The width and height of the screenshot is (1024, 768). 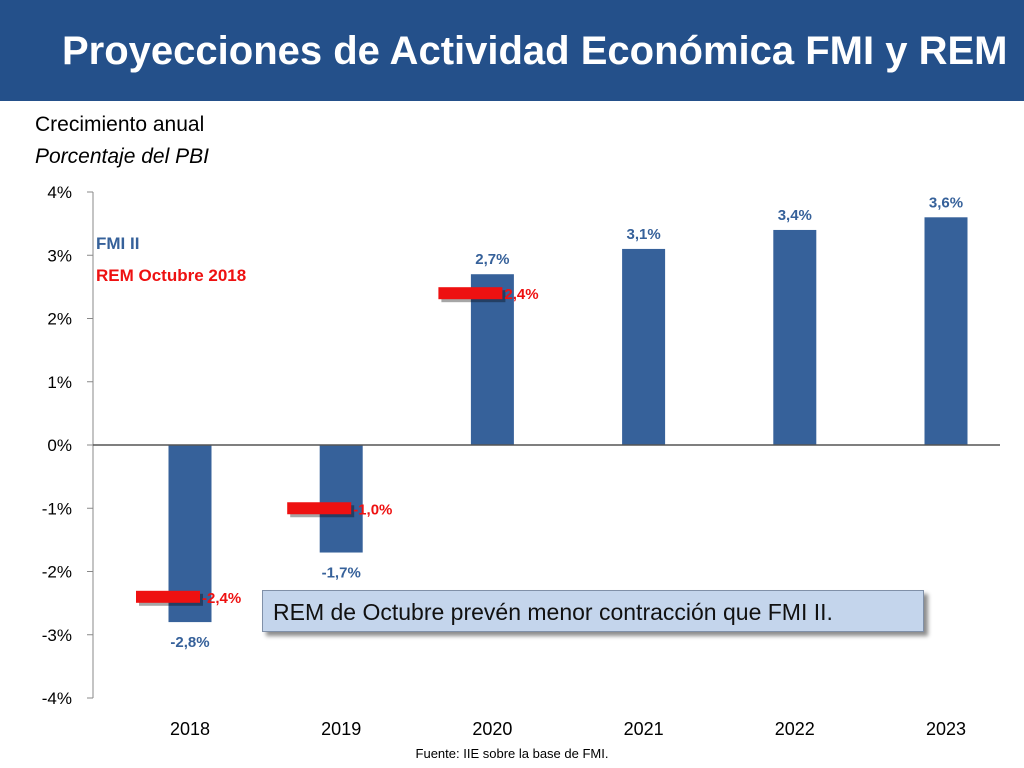 What do you see at coordinates (59, 382) in the screenshot?
I see `y-tick-label: 1%` at bounding box center [59, 382].